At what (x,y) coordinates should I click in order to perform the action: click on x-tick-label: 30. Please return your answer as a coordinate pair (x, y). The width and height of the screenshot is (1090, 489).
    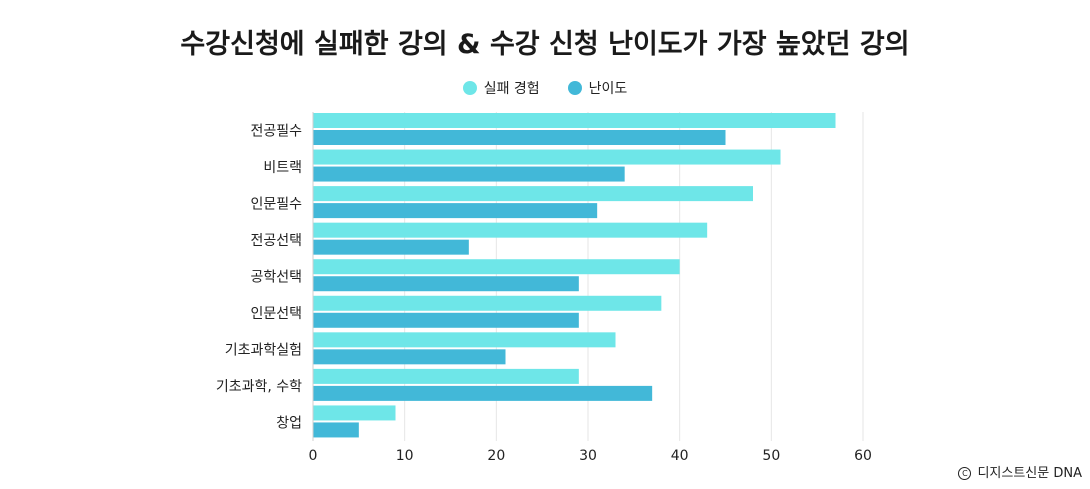
    Looking at the image, I should click on (588, 456).